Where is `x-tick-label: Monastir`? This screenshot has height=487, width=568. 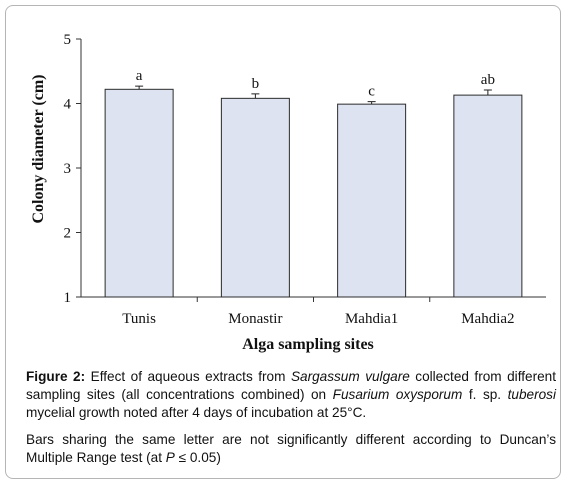 x-tick-label: Monastir is located at coordinates (255, 319).